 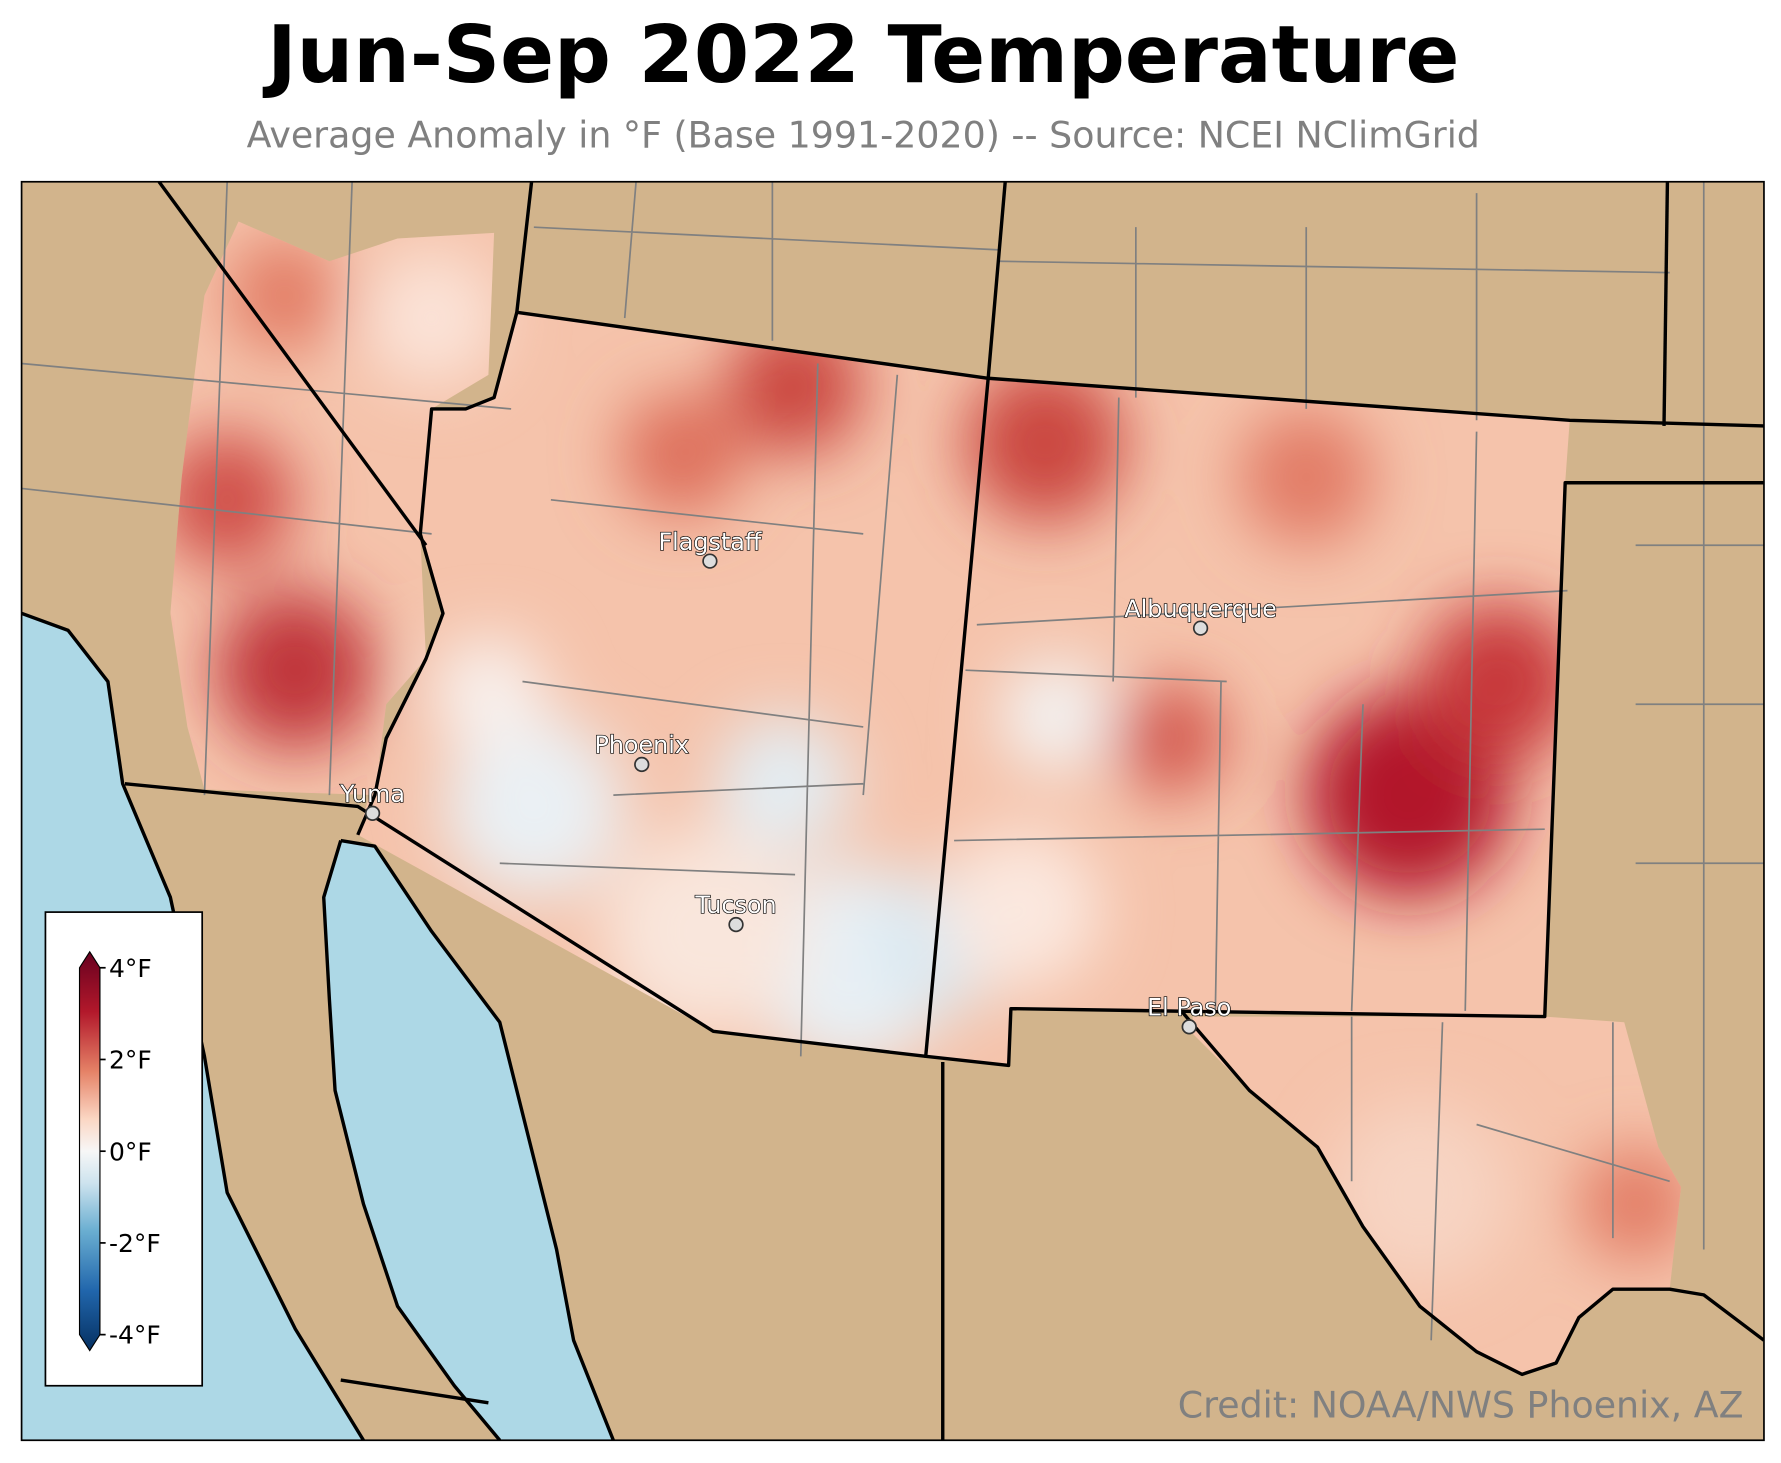 What do you see at coordinates (135, 1335) in the screenshot?
I see `colorbar-tick-label: -4°F` at bounding box center [135, 1335].